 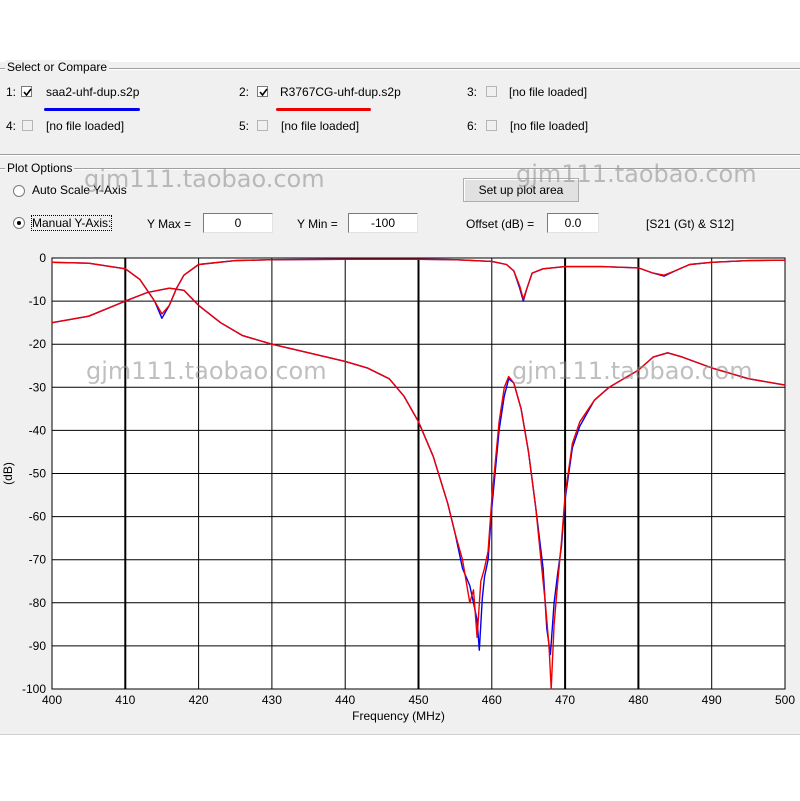 I want to click on slot-6-file-label: [no file loaded], so click(x=549, y=126).